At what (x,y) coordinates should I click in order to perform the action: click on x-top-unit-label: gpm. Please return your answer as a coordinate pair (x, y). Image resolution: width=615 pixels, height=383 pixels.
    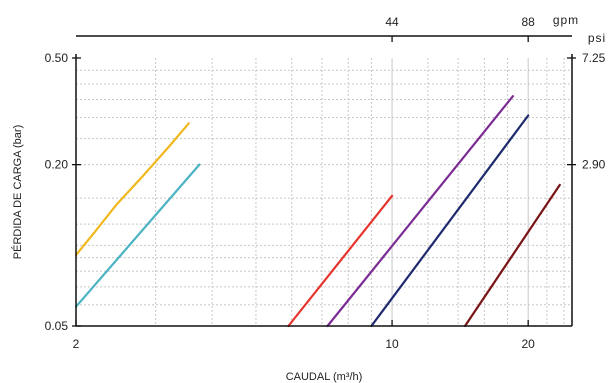
    Looking at the image, I should click on (566, 20).